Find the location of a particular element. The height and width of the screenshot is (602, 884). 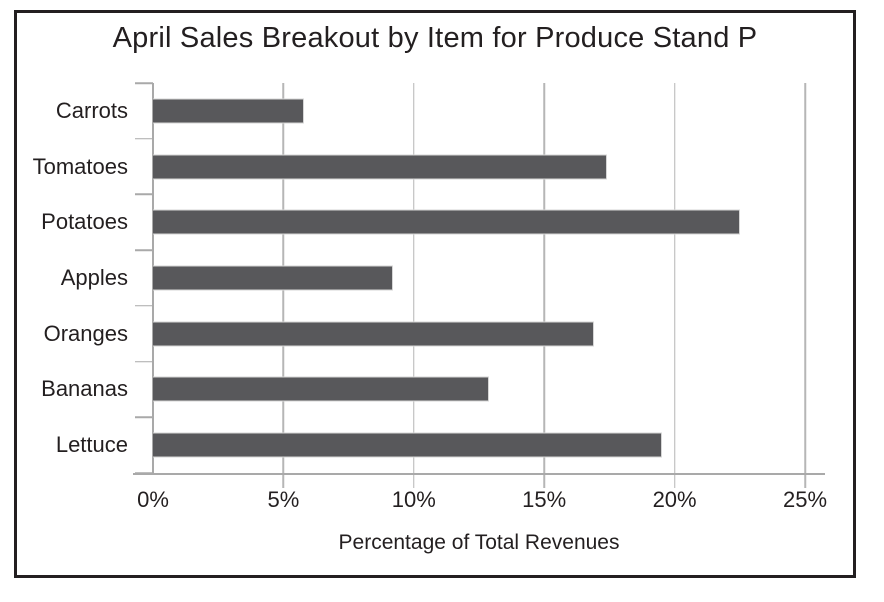

bar-bananas is located at coordinates (321, 389).